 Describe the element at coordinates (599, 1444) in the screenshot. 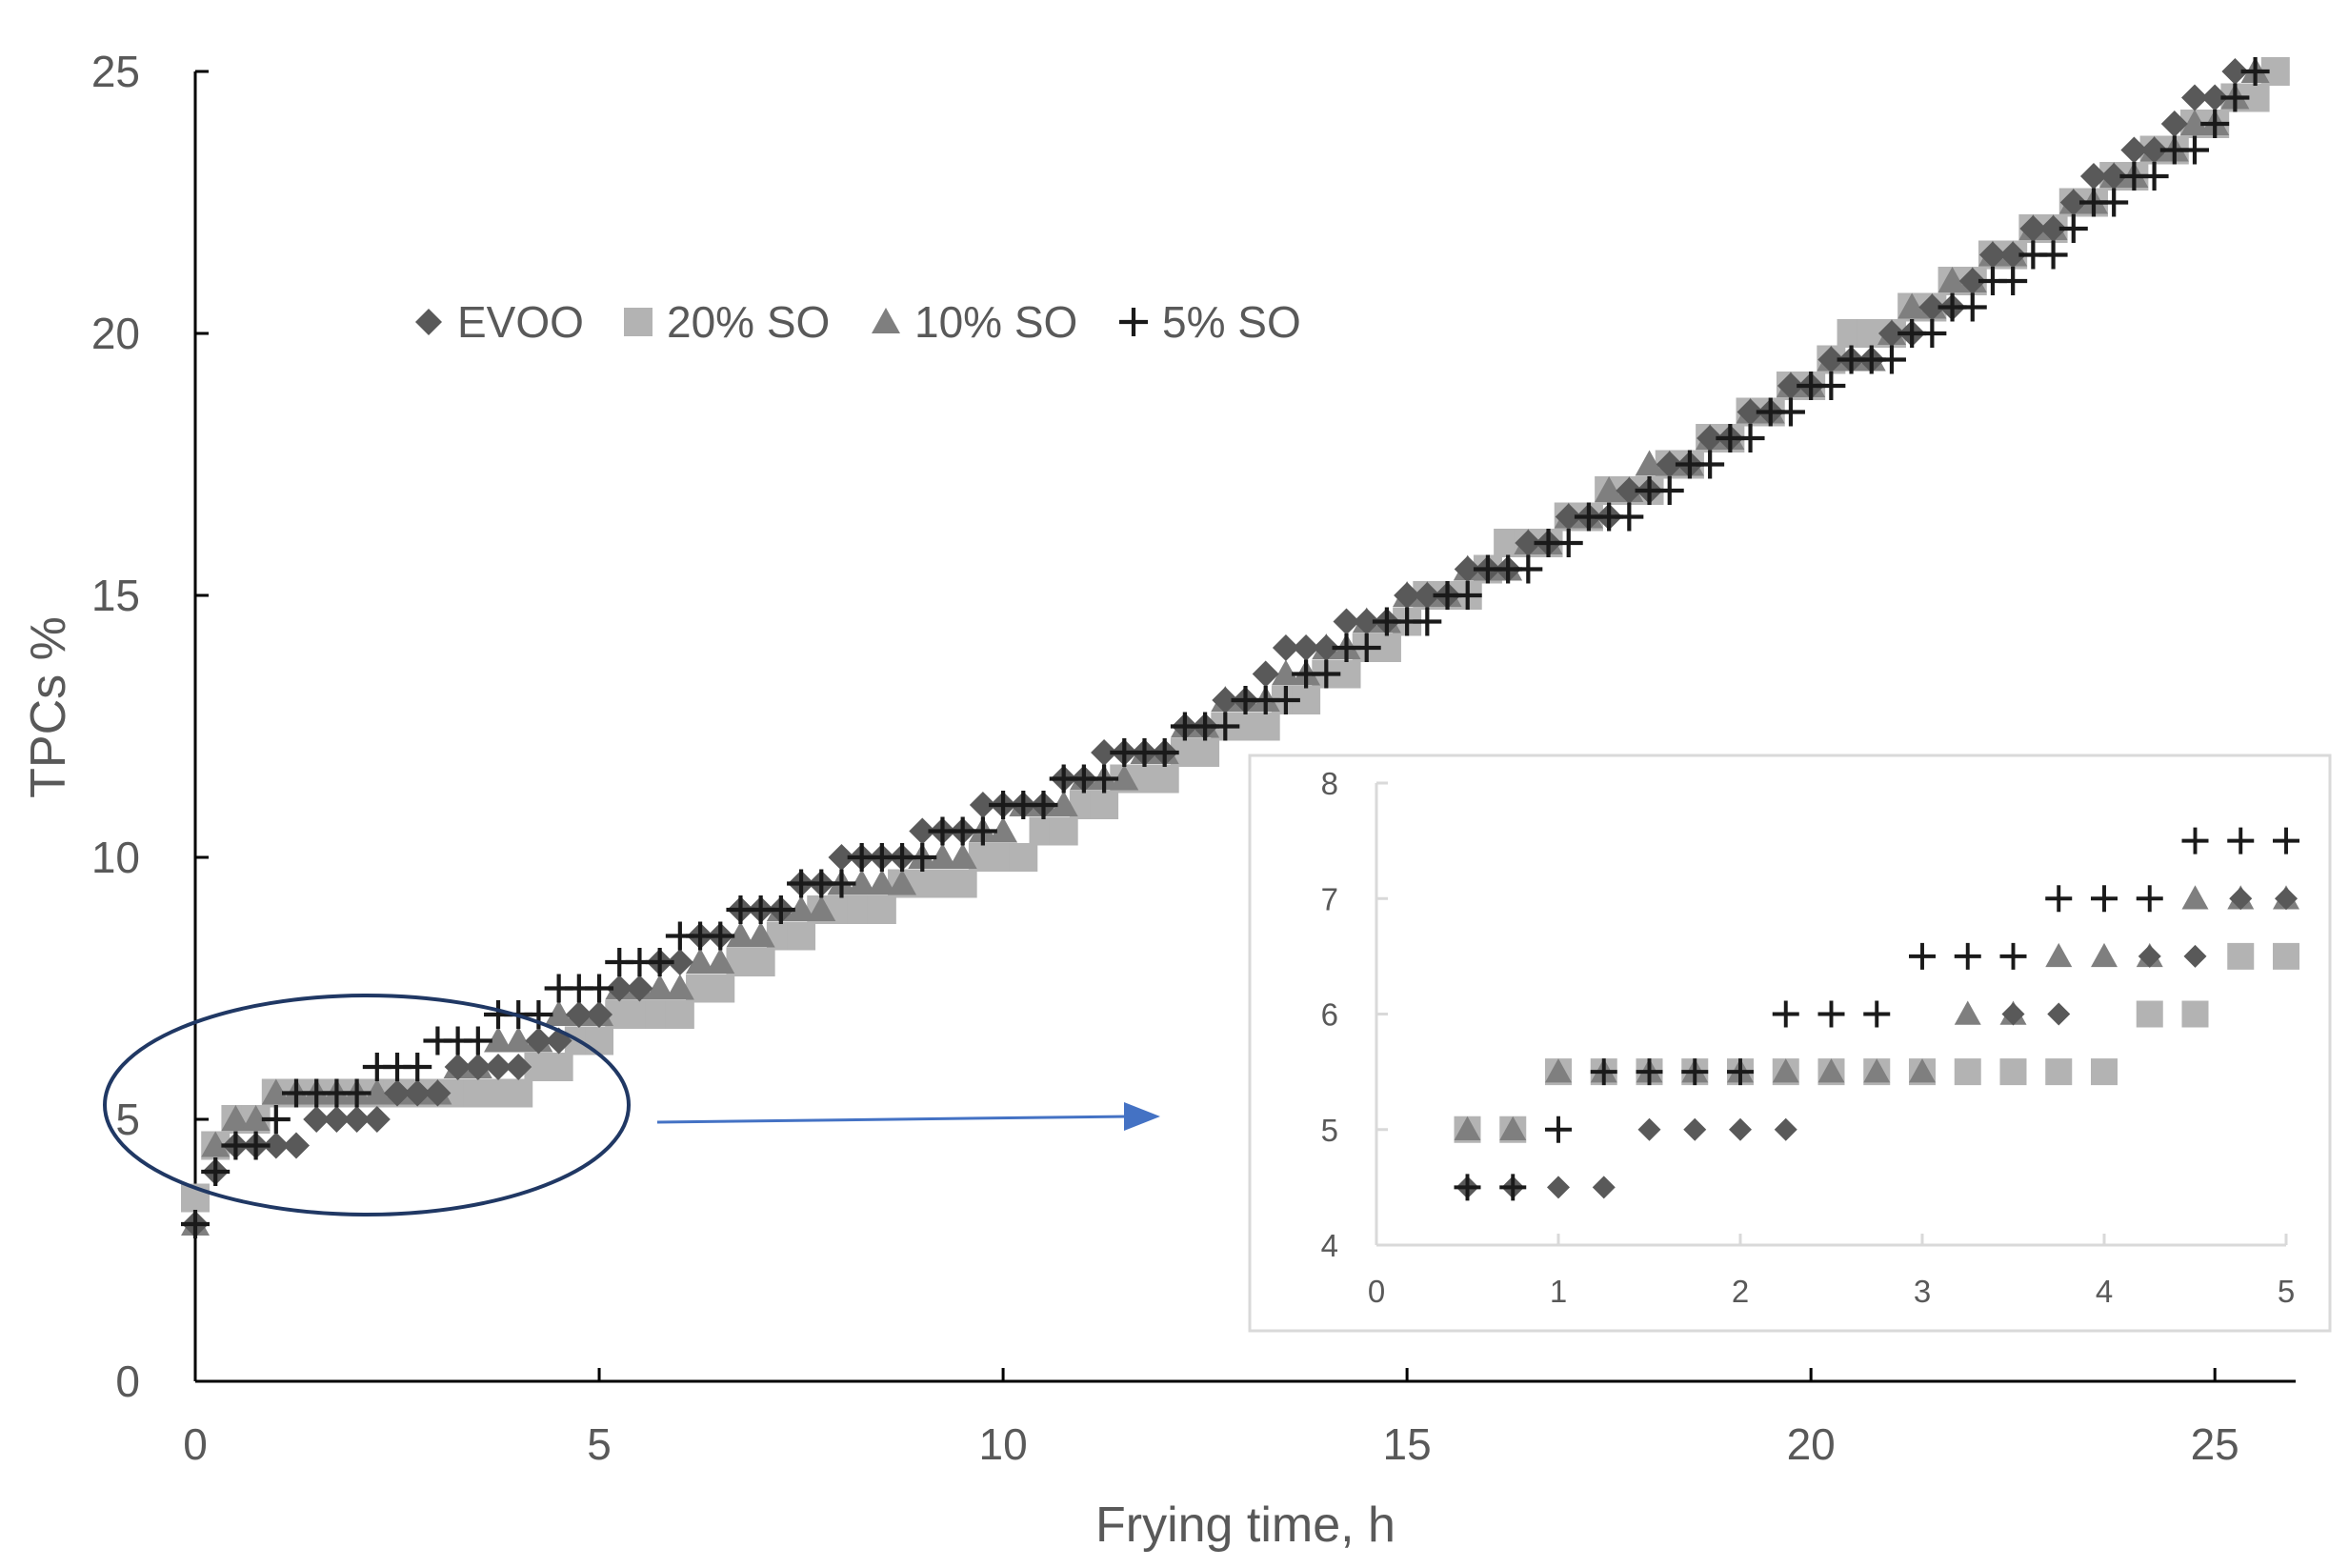

I see `main-x-tick-label: 5` at that location.